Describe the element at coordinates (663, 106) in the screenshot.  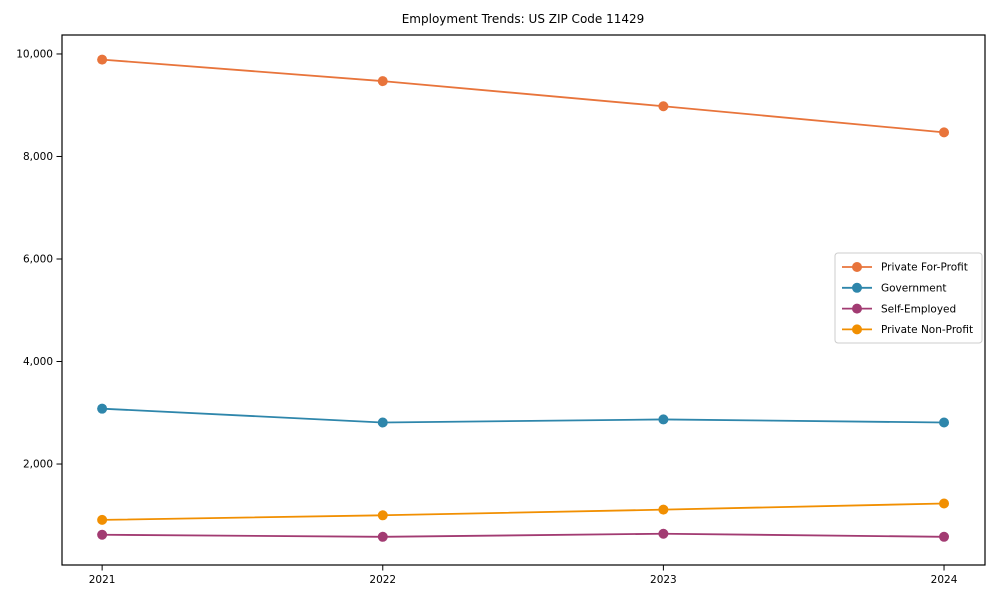
I see `data-point-private-for-profit-2023` at that location.